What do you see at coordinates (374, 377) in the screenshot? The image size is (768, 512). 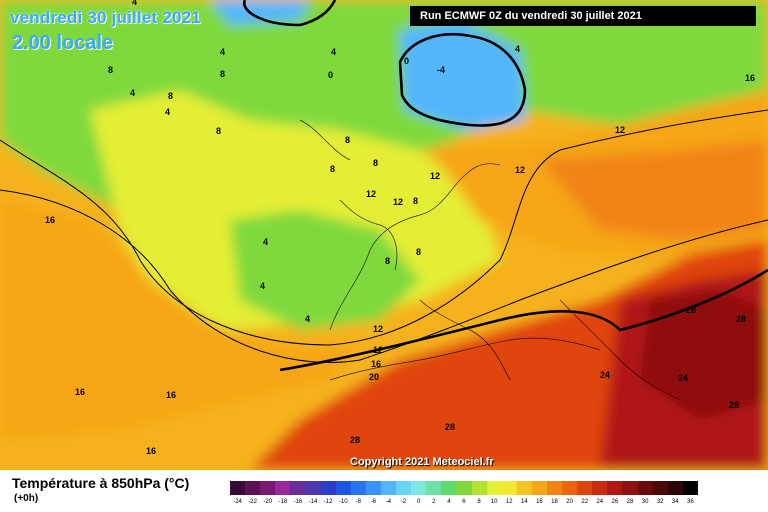 I see `isotherm-label: 20` at bounding box center [374, 377].